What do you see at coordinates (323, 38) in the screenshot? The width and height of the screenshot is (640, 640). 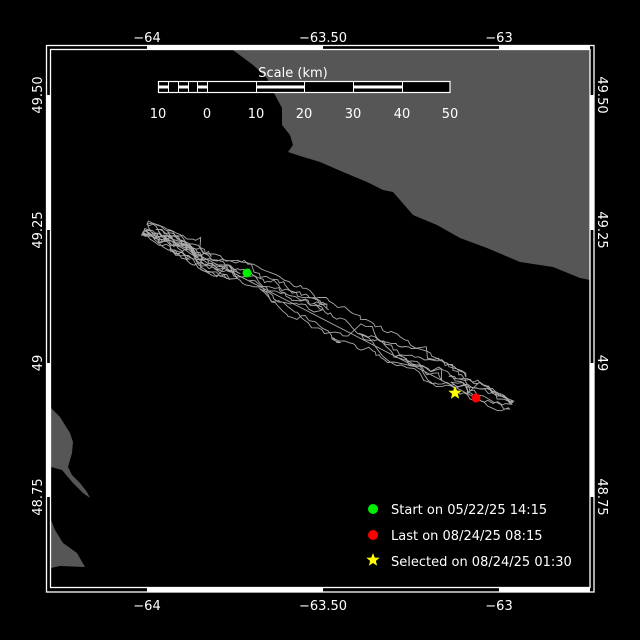 I see `lon-tick-top: −63.50` at bounding box center [323, 38].